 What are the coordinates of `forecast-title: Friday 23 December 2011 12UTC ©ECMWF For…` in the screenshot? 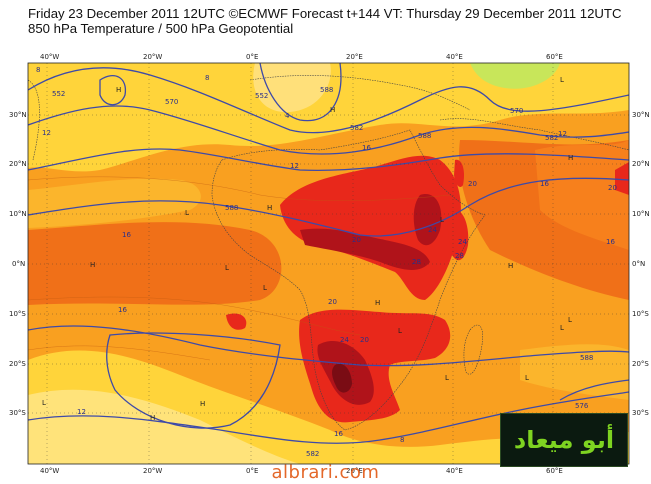 It's located at (325, 13).